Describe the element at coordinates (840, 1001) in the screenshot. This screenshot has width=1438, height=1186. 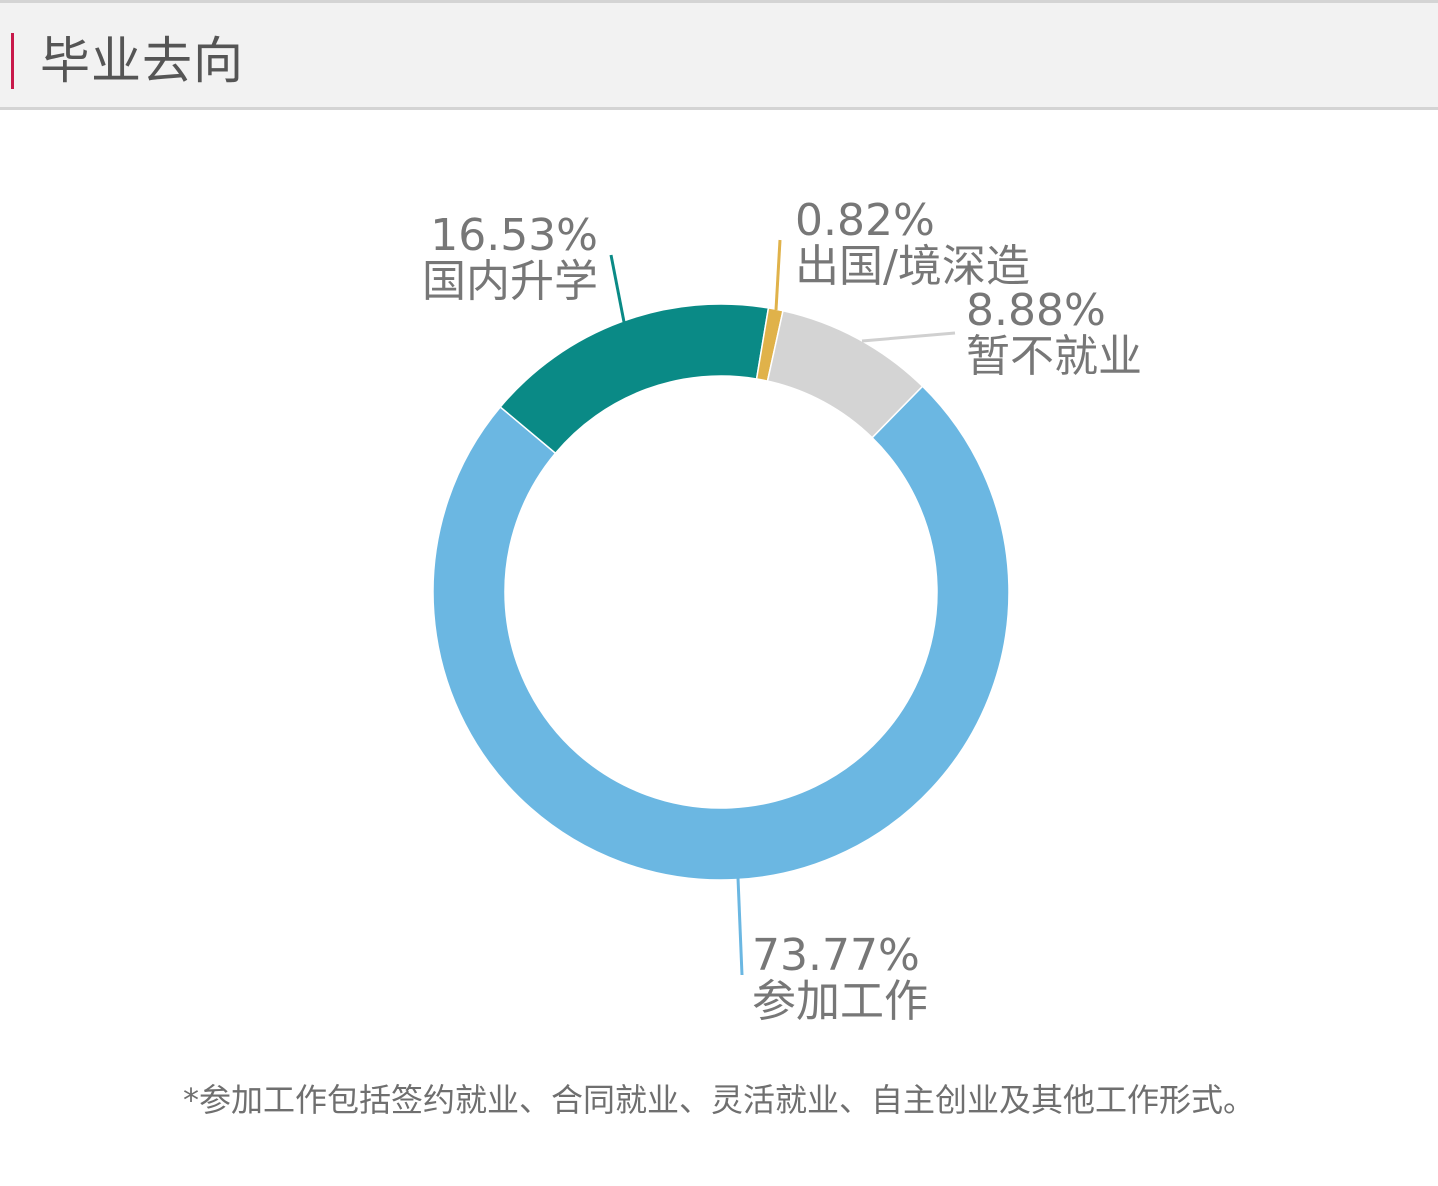
I see `slice-category-label: 参加工作` at that location.